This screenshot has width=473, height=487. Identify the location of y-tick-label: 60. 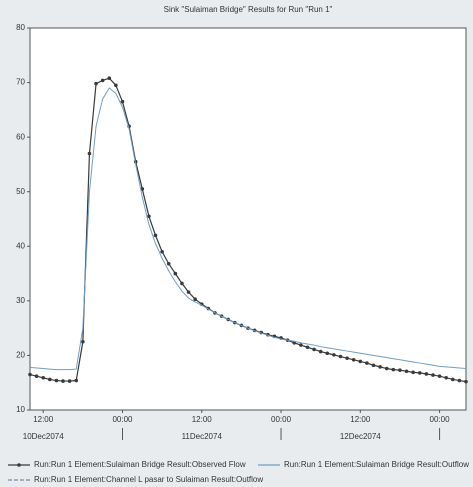
(20, 136).